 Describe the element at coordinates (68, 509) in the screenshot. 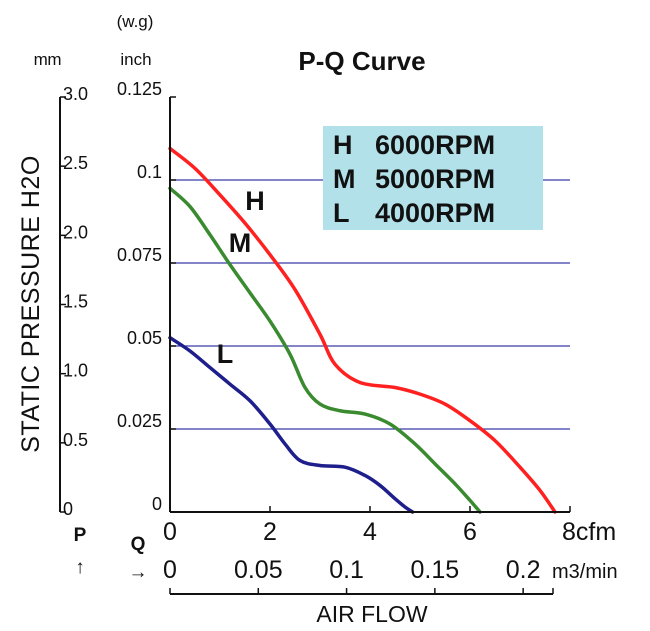

I see `y-tick-label-mm: 0` at that location.